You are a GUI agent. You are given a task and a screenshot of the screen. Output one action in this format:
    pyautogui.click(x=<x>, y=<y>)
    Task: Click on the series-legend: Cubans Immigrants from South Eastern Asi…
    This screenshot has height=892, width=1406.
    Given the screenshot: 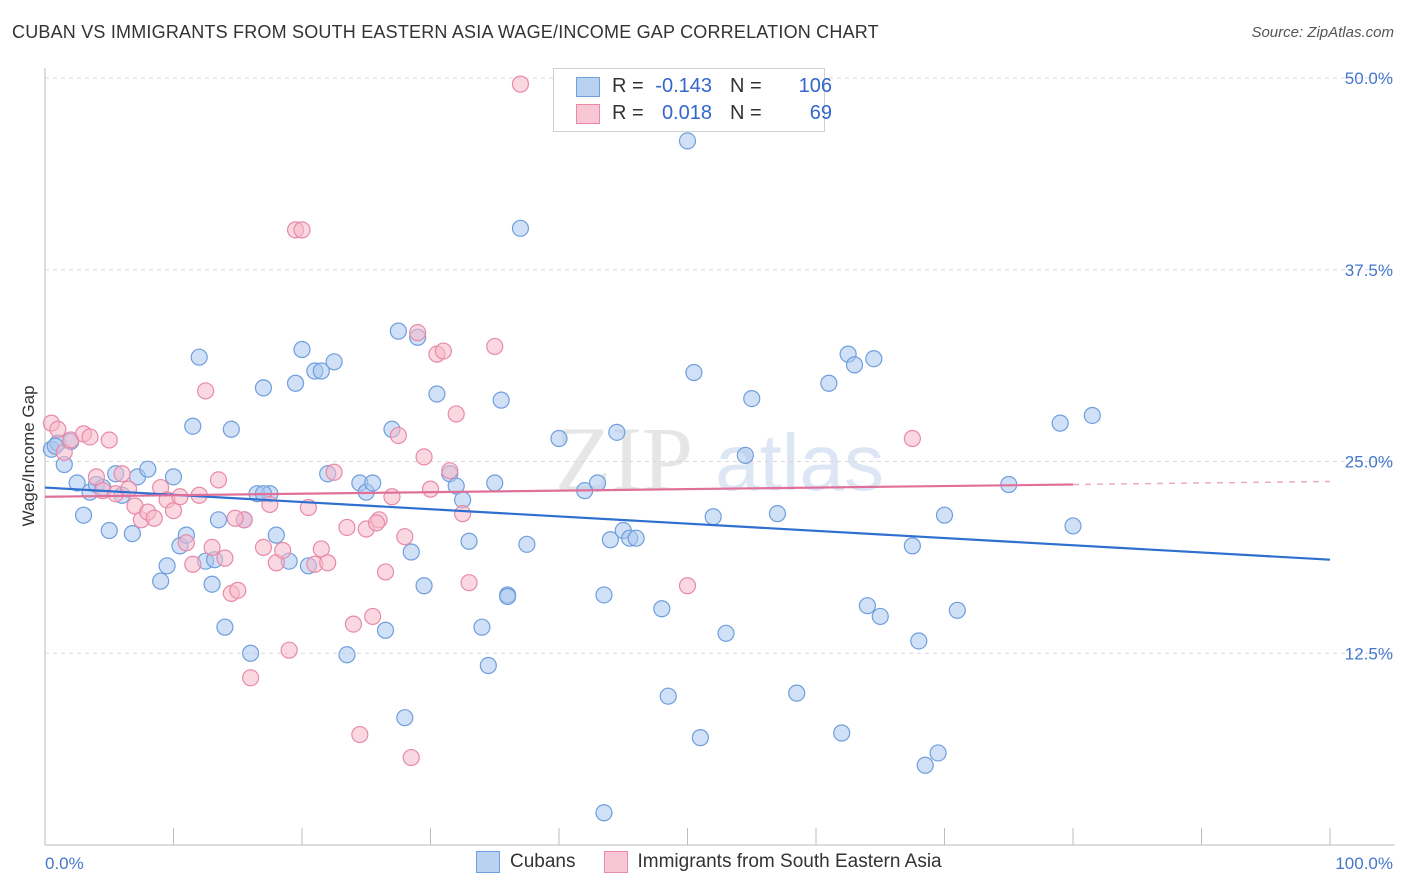 What is the action you would take?
    pyautogui.click(x=723, y=862)
    